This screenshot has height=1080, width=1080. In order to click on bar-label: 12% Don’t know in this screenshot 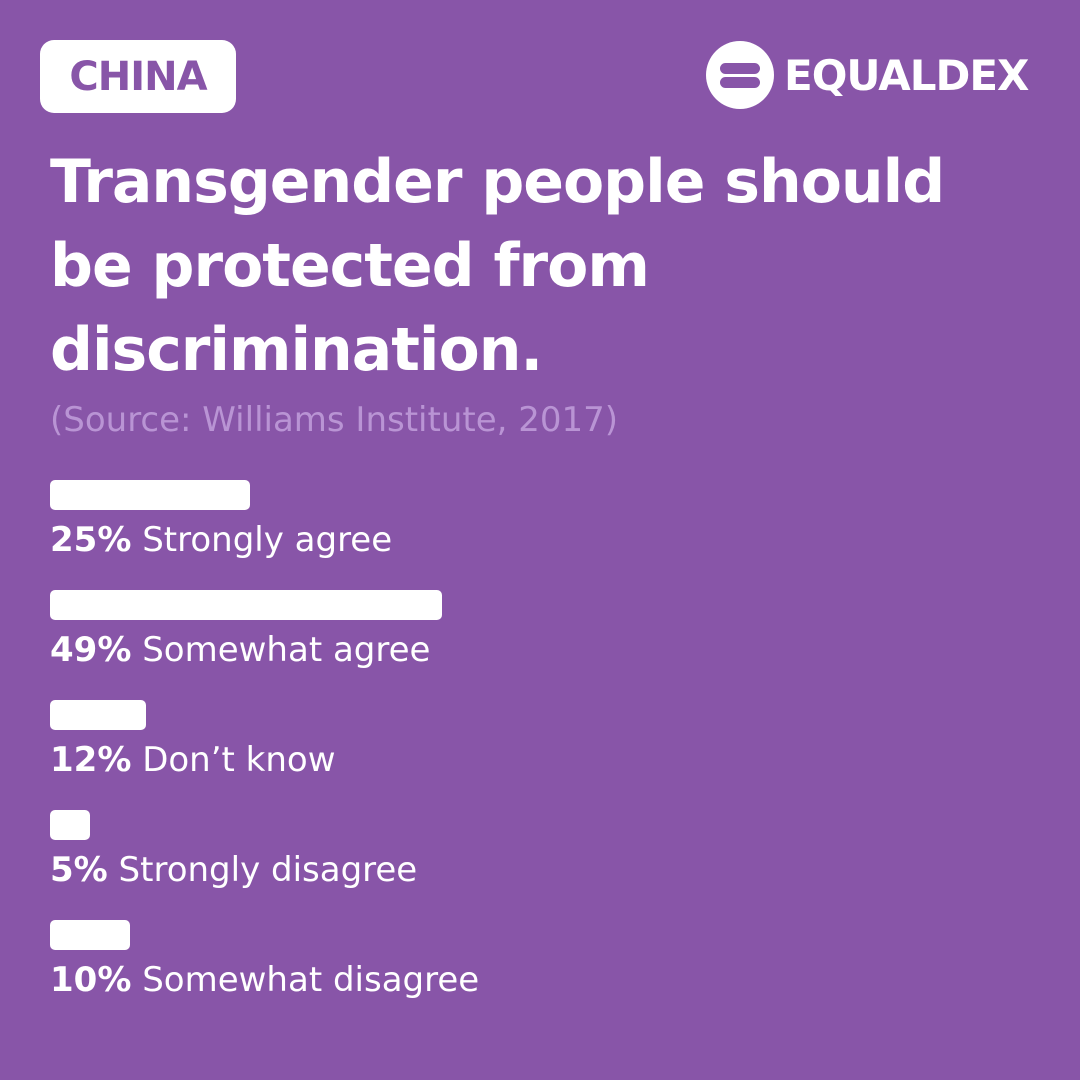, I will do `click(193, 760)`.